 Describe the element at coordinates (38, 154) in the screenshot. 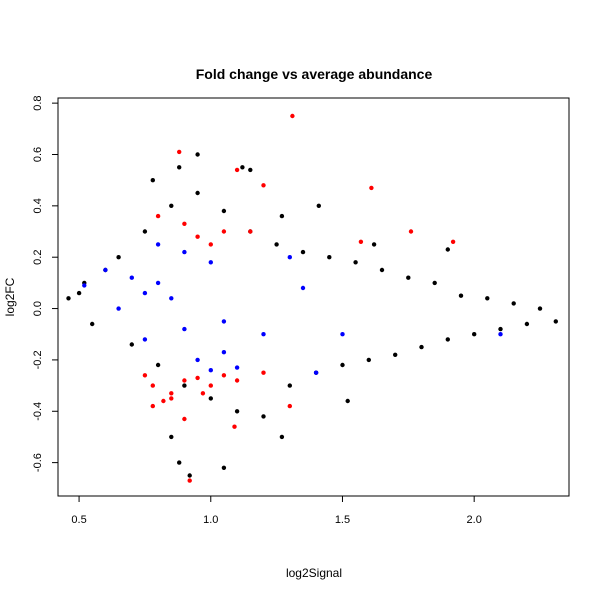

I see `y-tick-label: 0.6` at that location.